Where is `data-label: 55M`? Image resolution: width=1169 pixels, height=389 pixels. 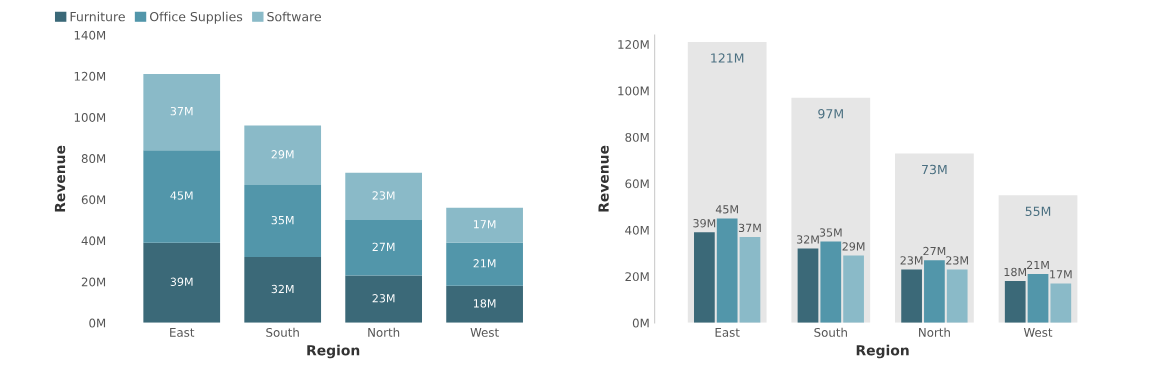
data-label: 55M is located at coordinates (1038, 211).